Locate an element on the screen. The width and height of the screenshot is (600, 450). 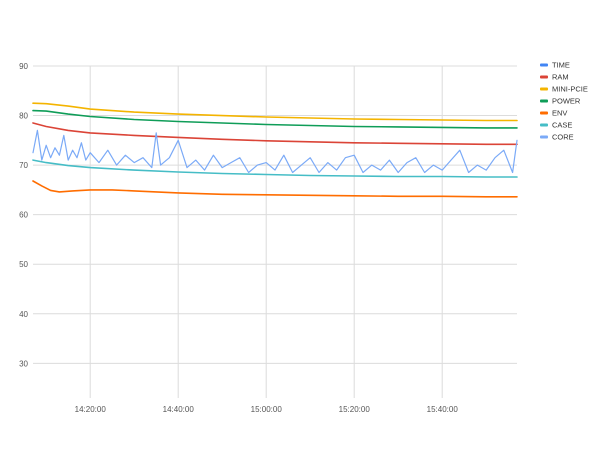
y-tick-label: 40 is located at coordinates (23, 314).